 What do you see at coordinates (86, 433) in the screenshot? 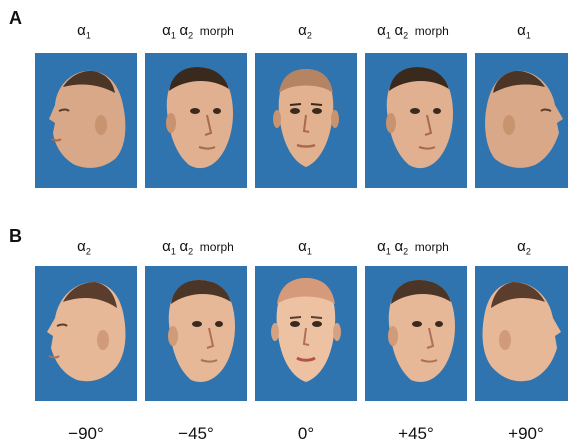
I see `angle-label-minus-90: −90°` at bounding box center [86, 433].